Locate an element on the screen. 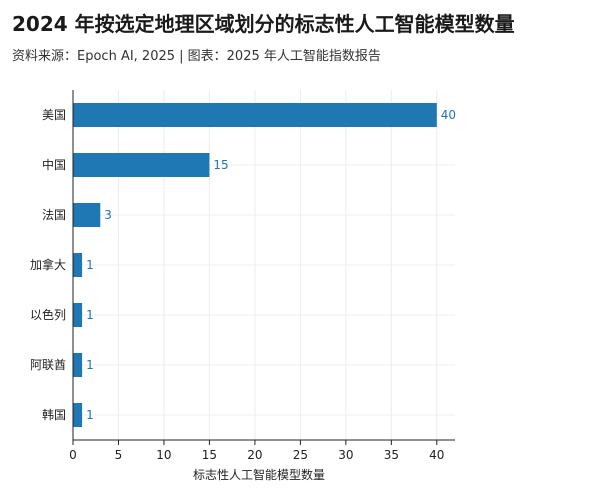 The image size is (591, 489). x-axis-title: 标志性人工智能模型数量 is located at coordinates (259, 474).